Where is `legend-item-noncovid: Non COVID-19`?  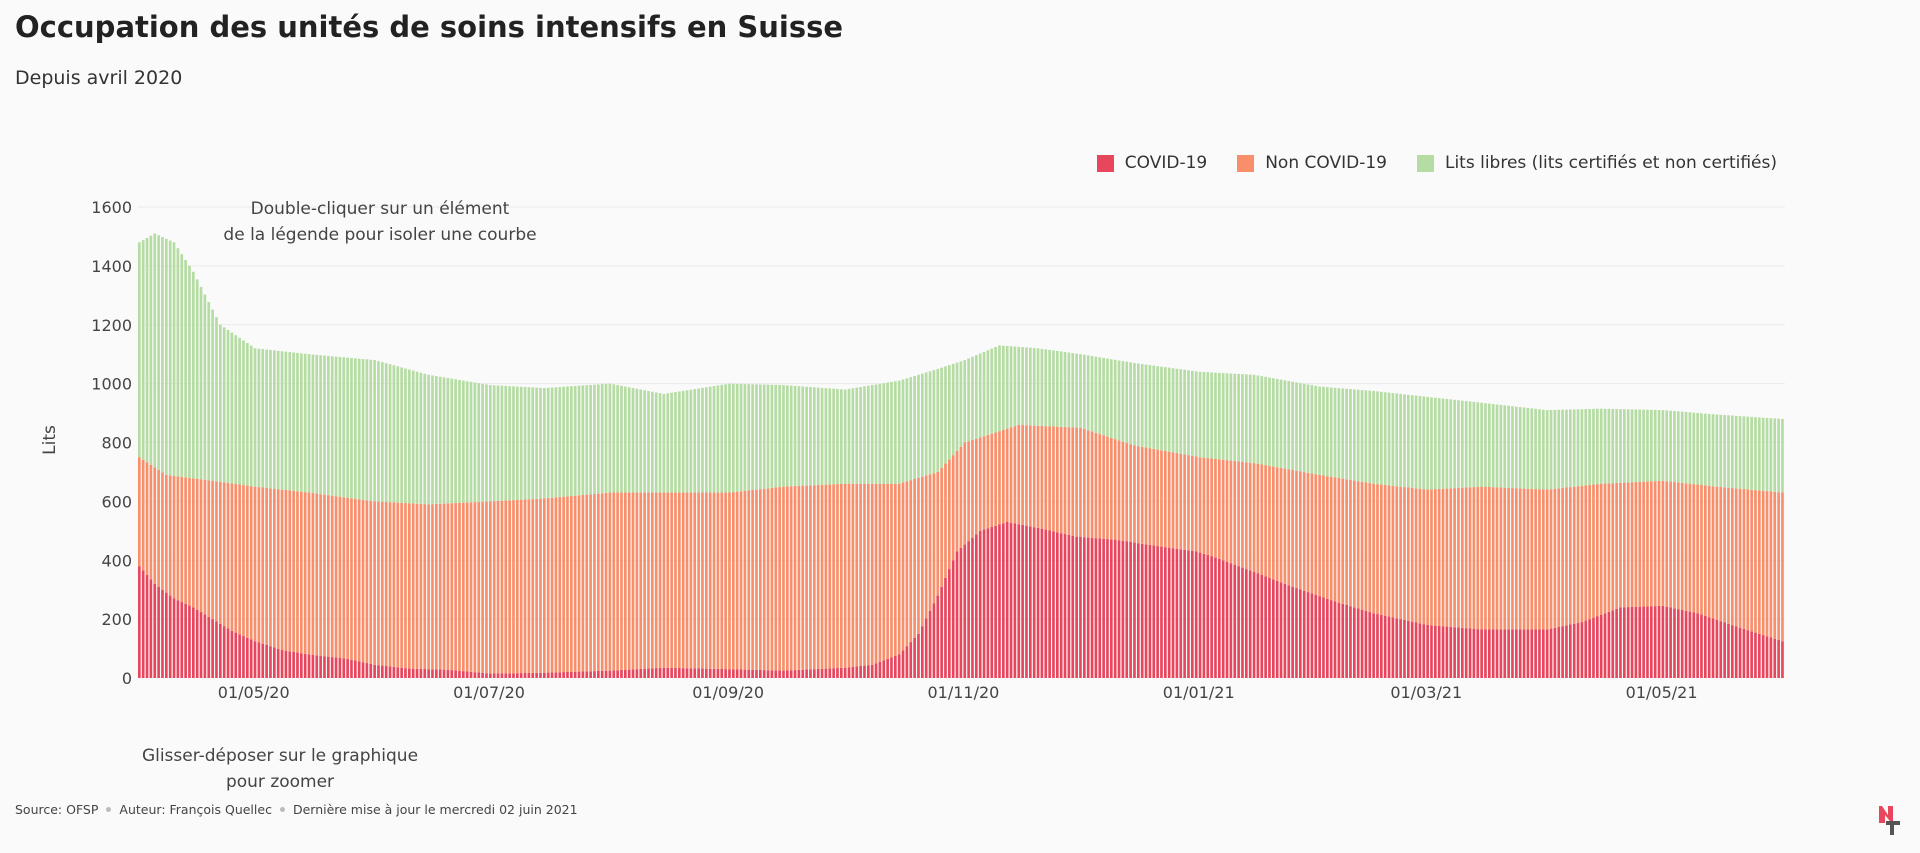 legend-item-noncovid: Non COVID-19 is located at coordinates (1312, 163).